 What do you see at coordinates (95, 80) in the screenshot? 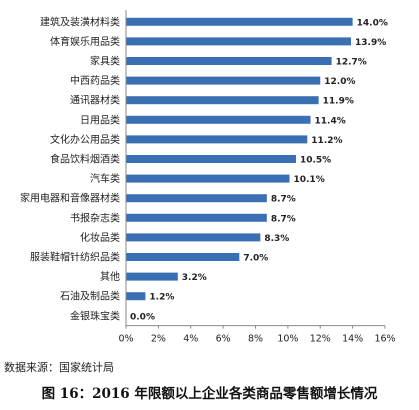
I see `category-label: 中西药品类` at bounding box center [95, 80].